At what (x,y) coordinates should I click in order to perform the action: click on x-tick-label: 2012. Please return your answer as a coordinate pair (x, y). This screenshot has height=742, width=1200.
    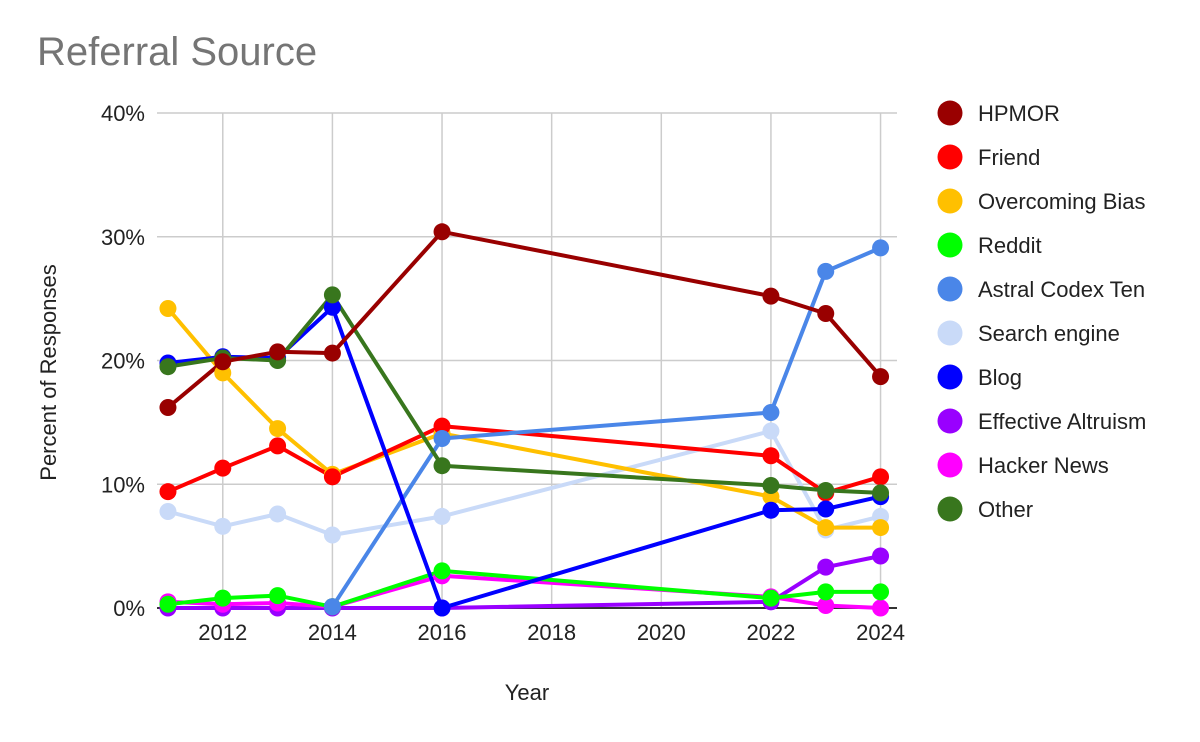
    Looking at the image, I should click on (222, 632).